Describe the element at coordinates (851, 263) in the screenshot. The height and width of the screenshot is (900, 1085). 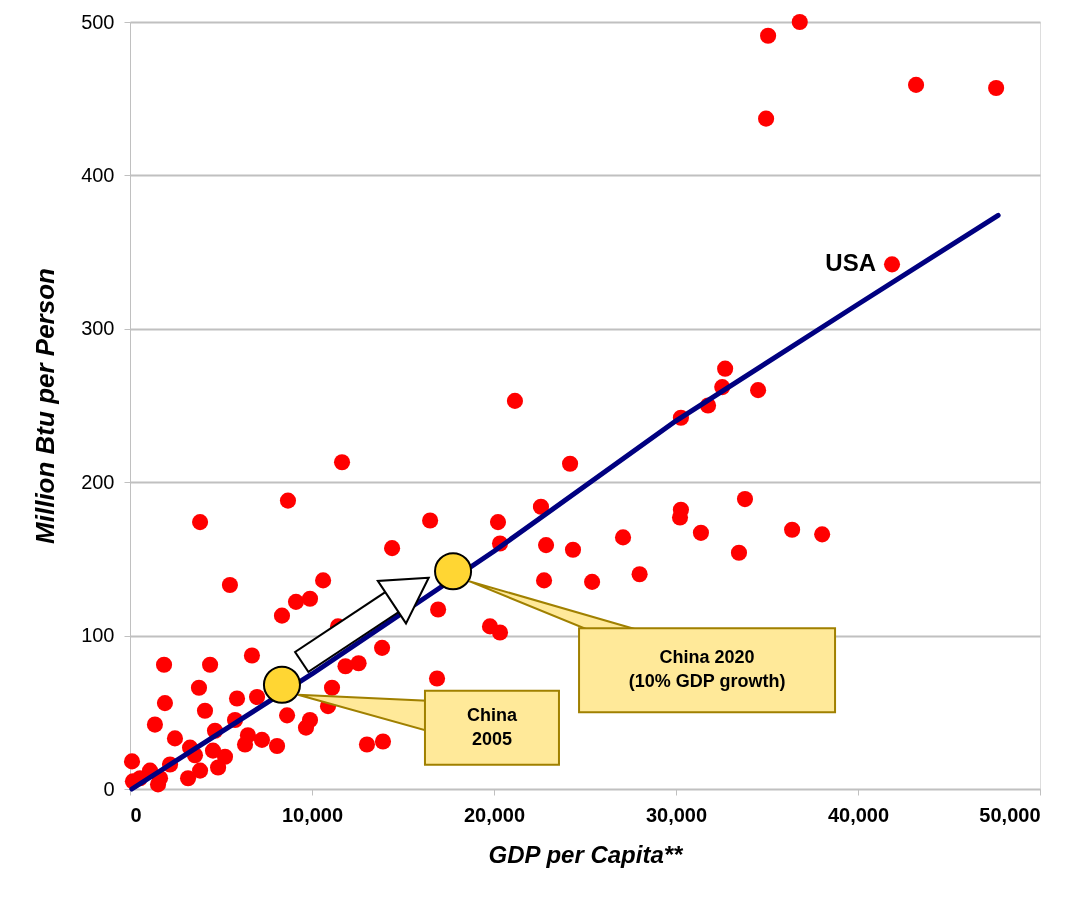
I see `annotation: USA` at that location.